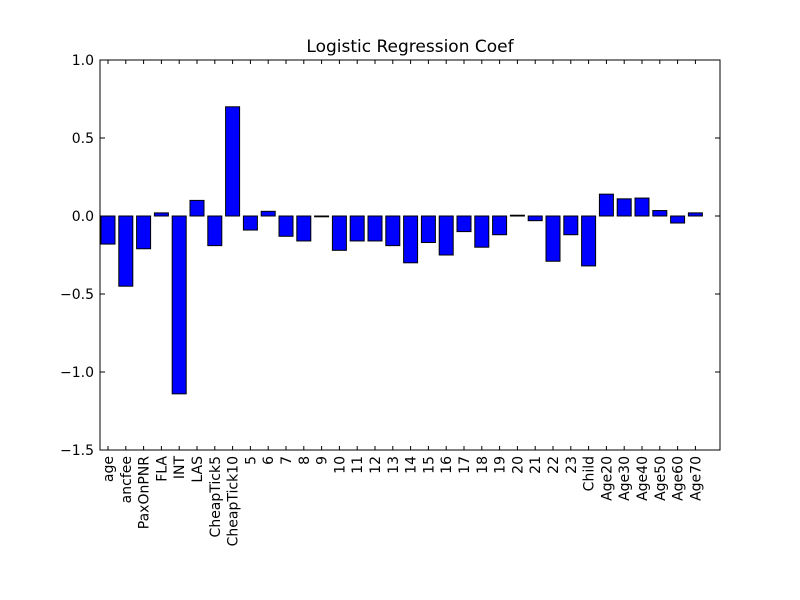 The height and width of the screenshot is (600, 800). I want to click on x-tick-label: 22, so click(554, 465).